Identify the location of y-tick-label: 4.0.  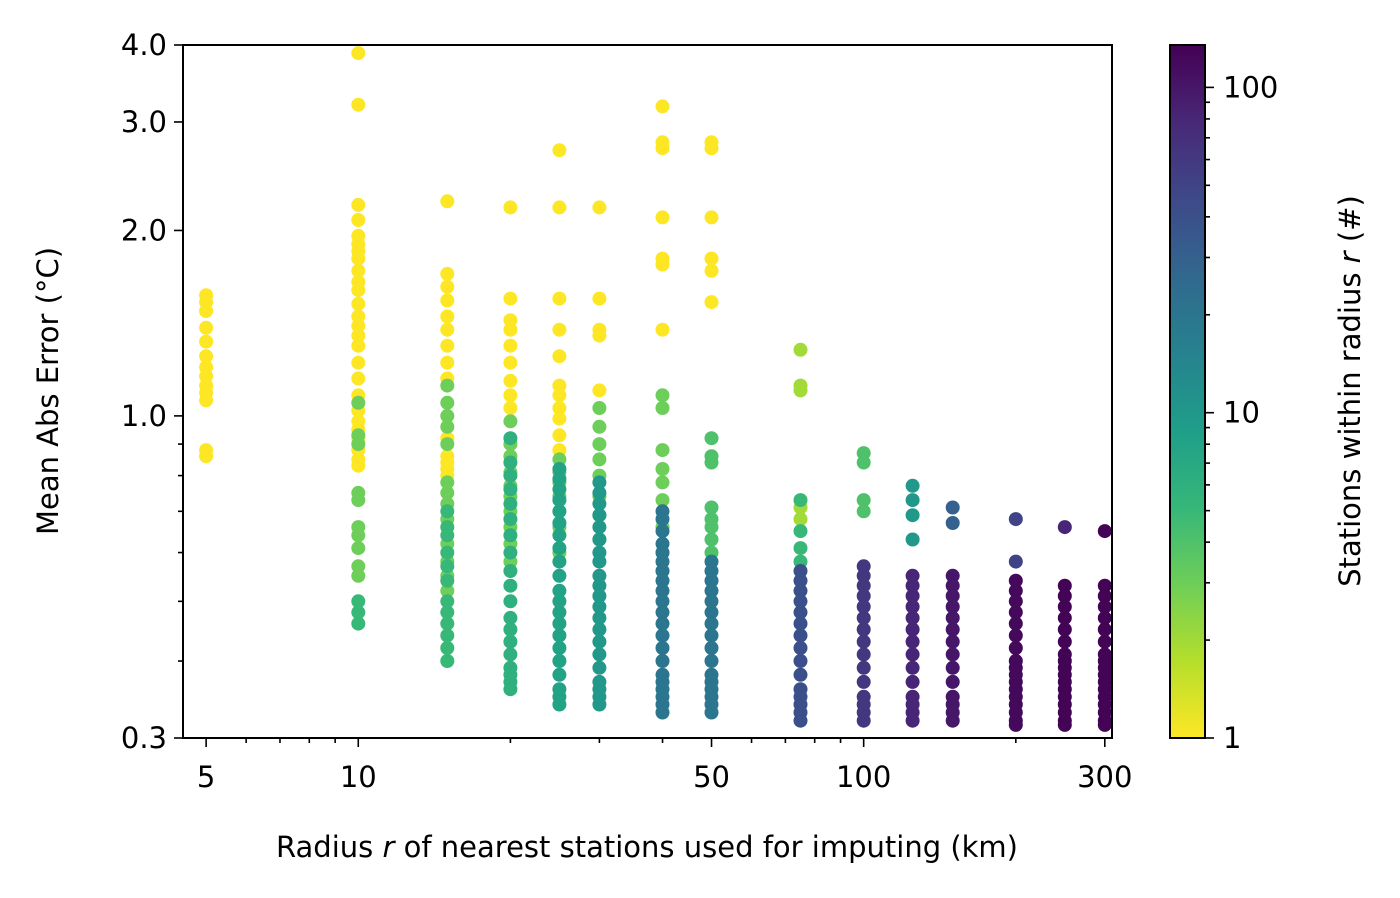
(144, 45).